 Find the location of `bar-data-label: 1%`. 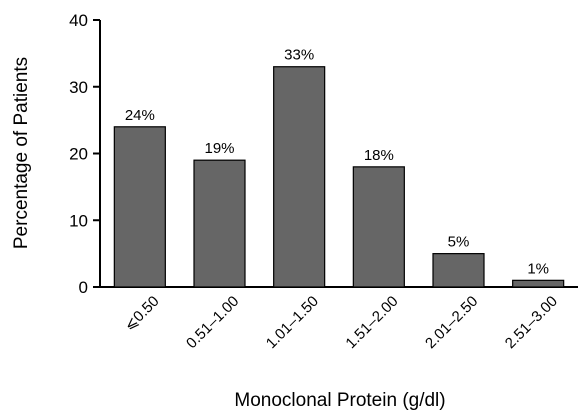

bar-data-label: 1% is located at coordinates (538, 268).